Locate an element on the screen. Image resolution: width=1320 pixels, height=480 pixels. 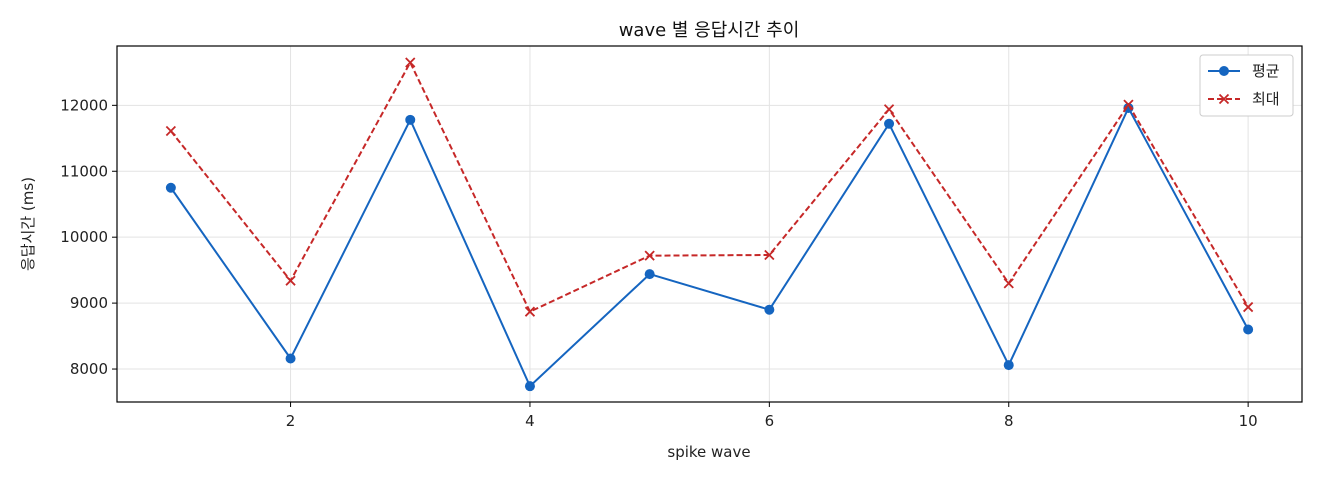
x-tick-label: 4 is located at coordinates (530, 421).